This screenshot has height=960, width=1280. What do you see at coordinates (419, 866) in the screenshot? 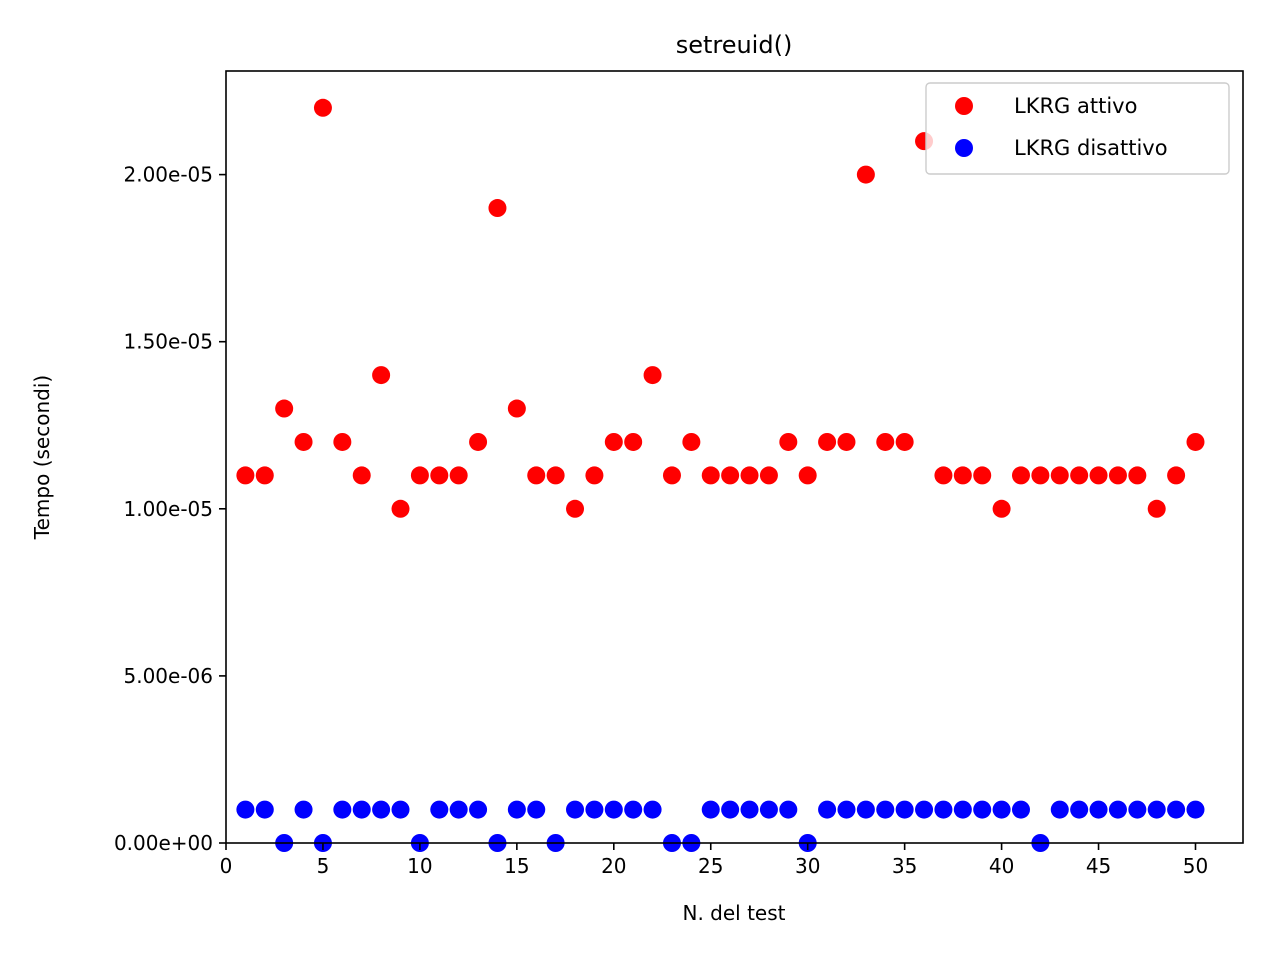
I see `x-tick-label: 10` at bounding box center [419, 866].